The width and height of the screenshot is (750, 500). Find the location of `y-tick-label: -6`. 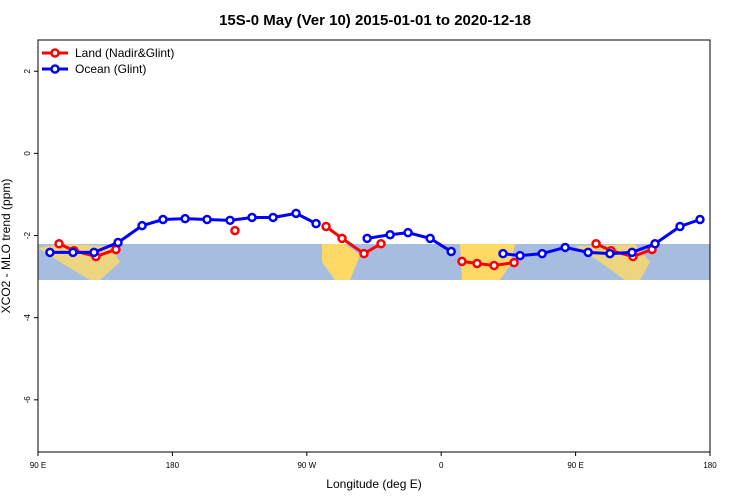

y-tick-label: -6 is located at coordinates (27, 400).